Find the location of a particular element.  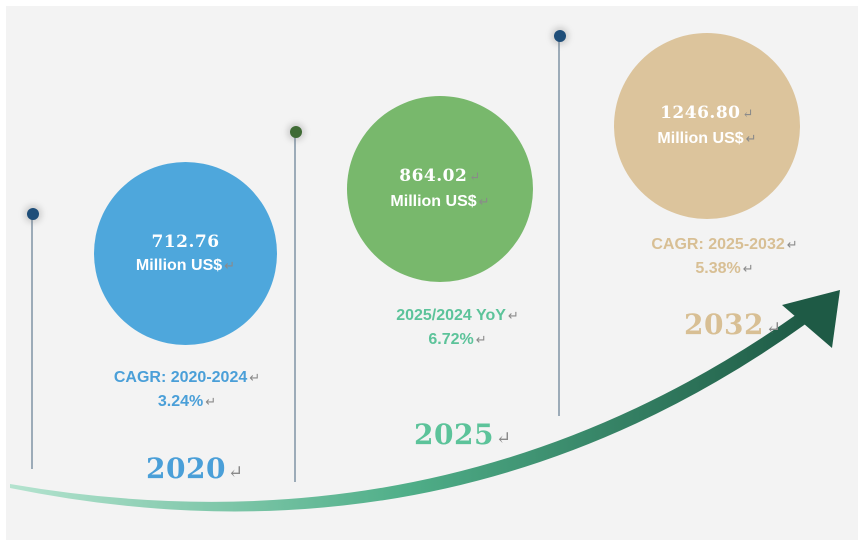

metric-label-2020: CAGR: 2020-2024 ↵ is located at coordinates (187, 377).